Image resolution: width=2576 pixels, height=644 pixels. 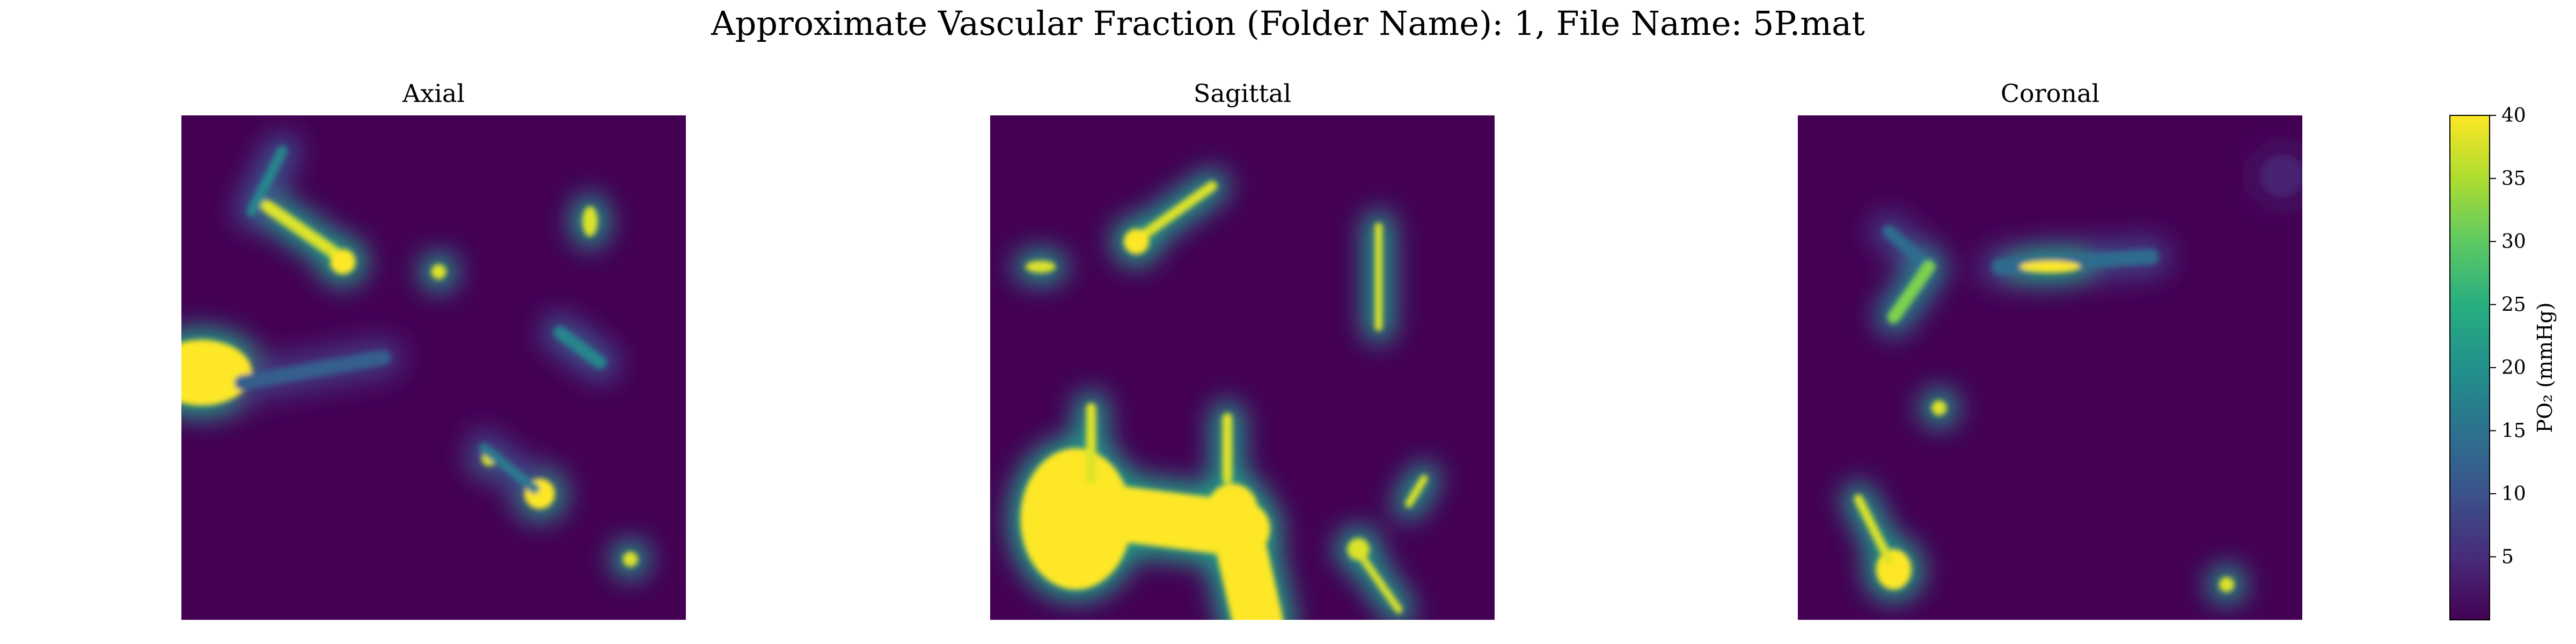 I want to click on colorbar-tick-label: 25, so click(x=2513, y=305).